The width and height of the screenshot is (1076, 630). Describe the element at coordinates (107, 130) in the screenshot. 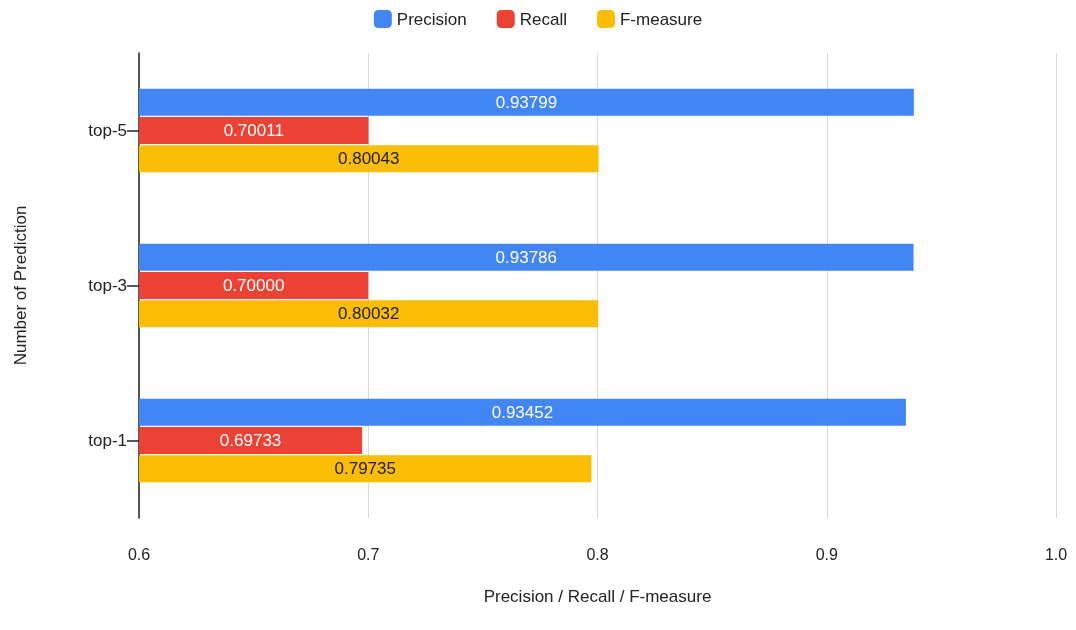

I see `y-tick-label: top-5` at that location.